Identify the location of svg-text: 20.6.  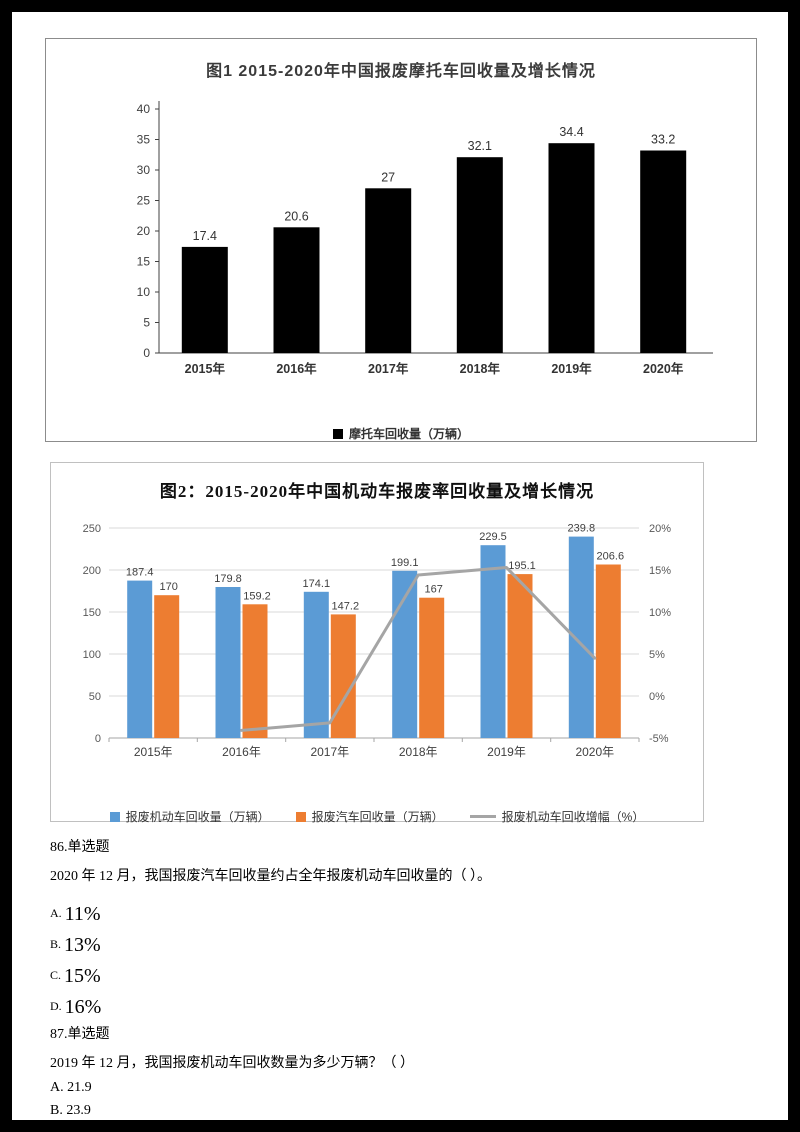
(296, 216).